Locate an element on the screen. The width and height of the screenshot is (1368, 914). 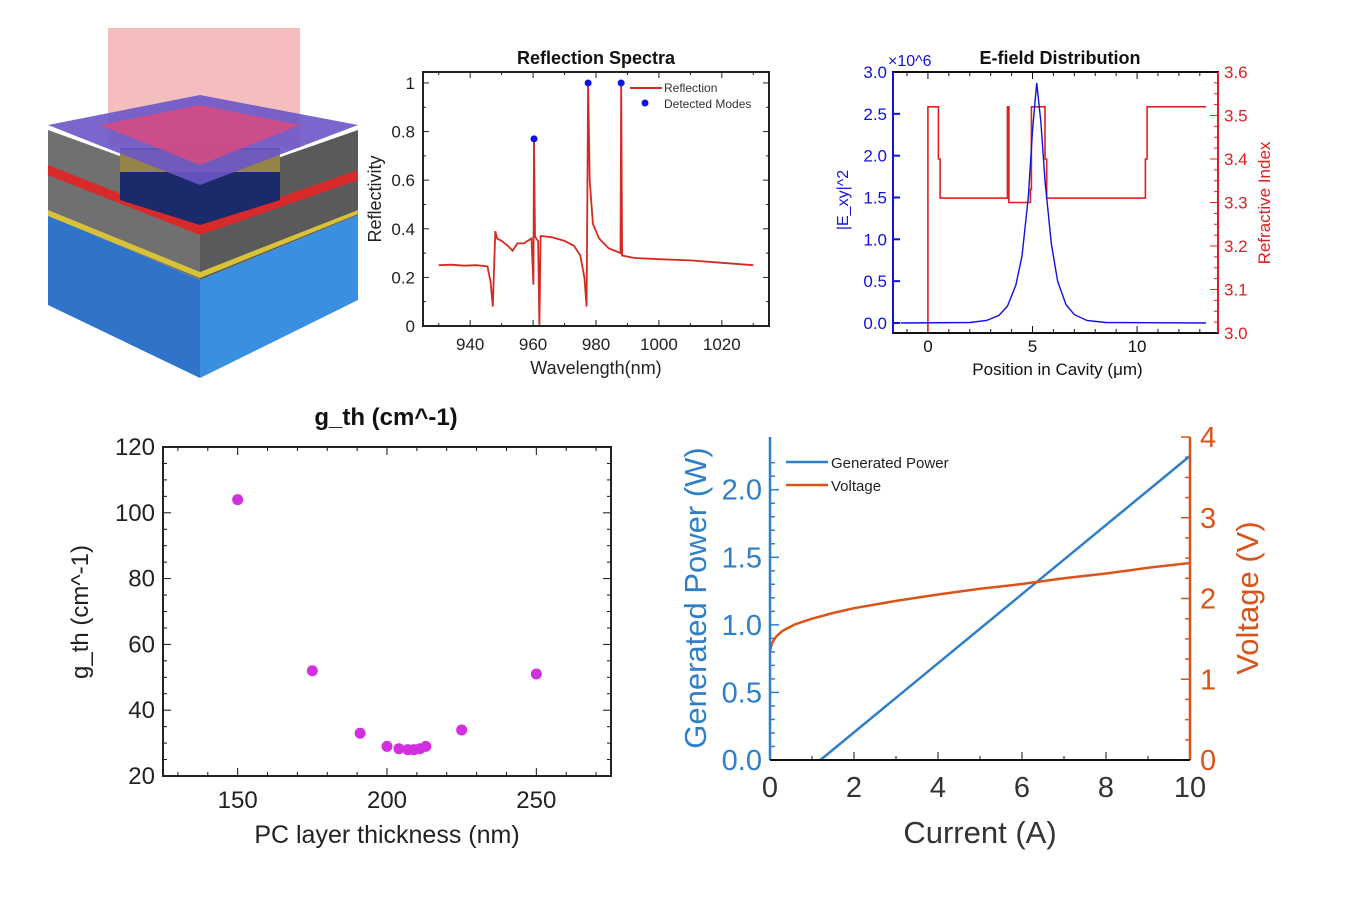
y-right-axis-label: Refractive Index is located at coordinates (1264, 202).